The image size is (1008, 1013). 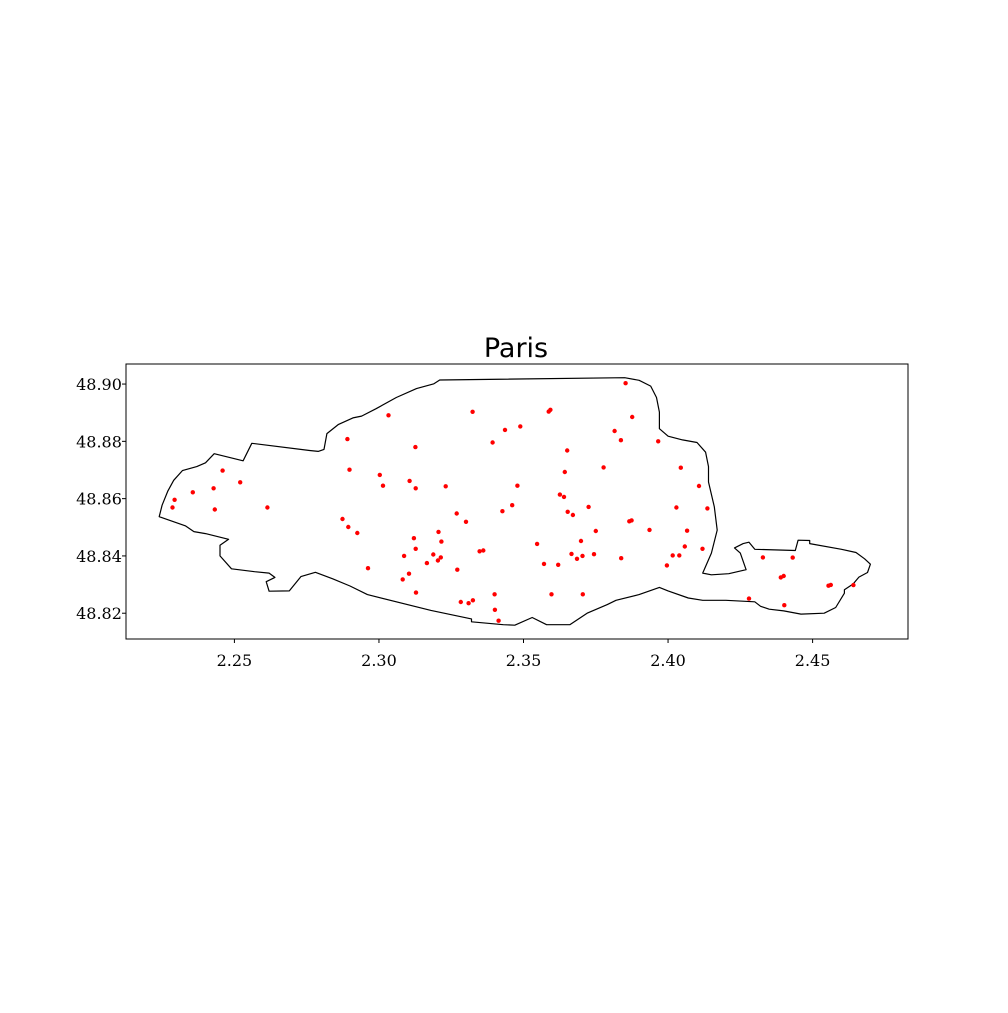 What do you see at coordinates (99, 499) in the screenshot?
I see `y-tick-label: 48.86` at bounding box center [99, 499].